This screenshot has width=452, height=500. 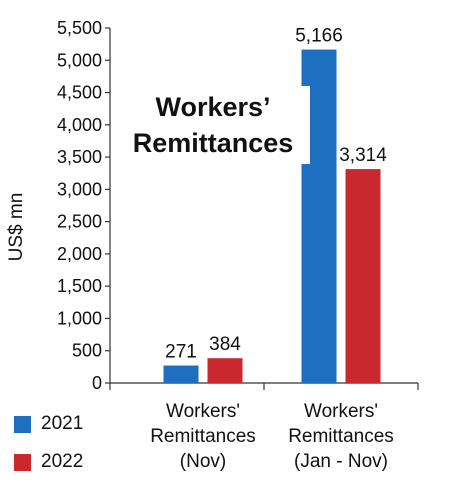 I want to click on data-label-2022-cat-2: 3,314, so click(x=363, y=155).